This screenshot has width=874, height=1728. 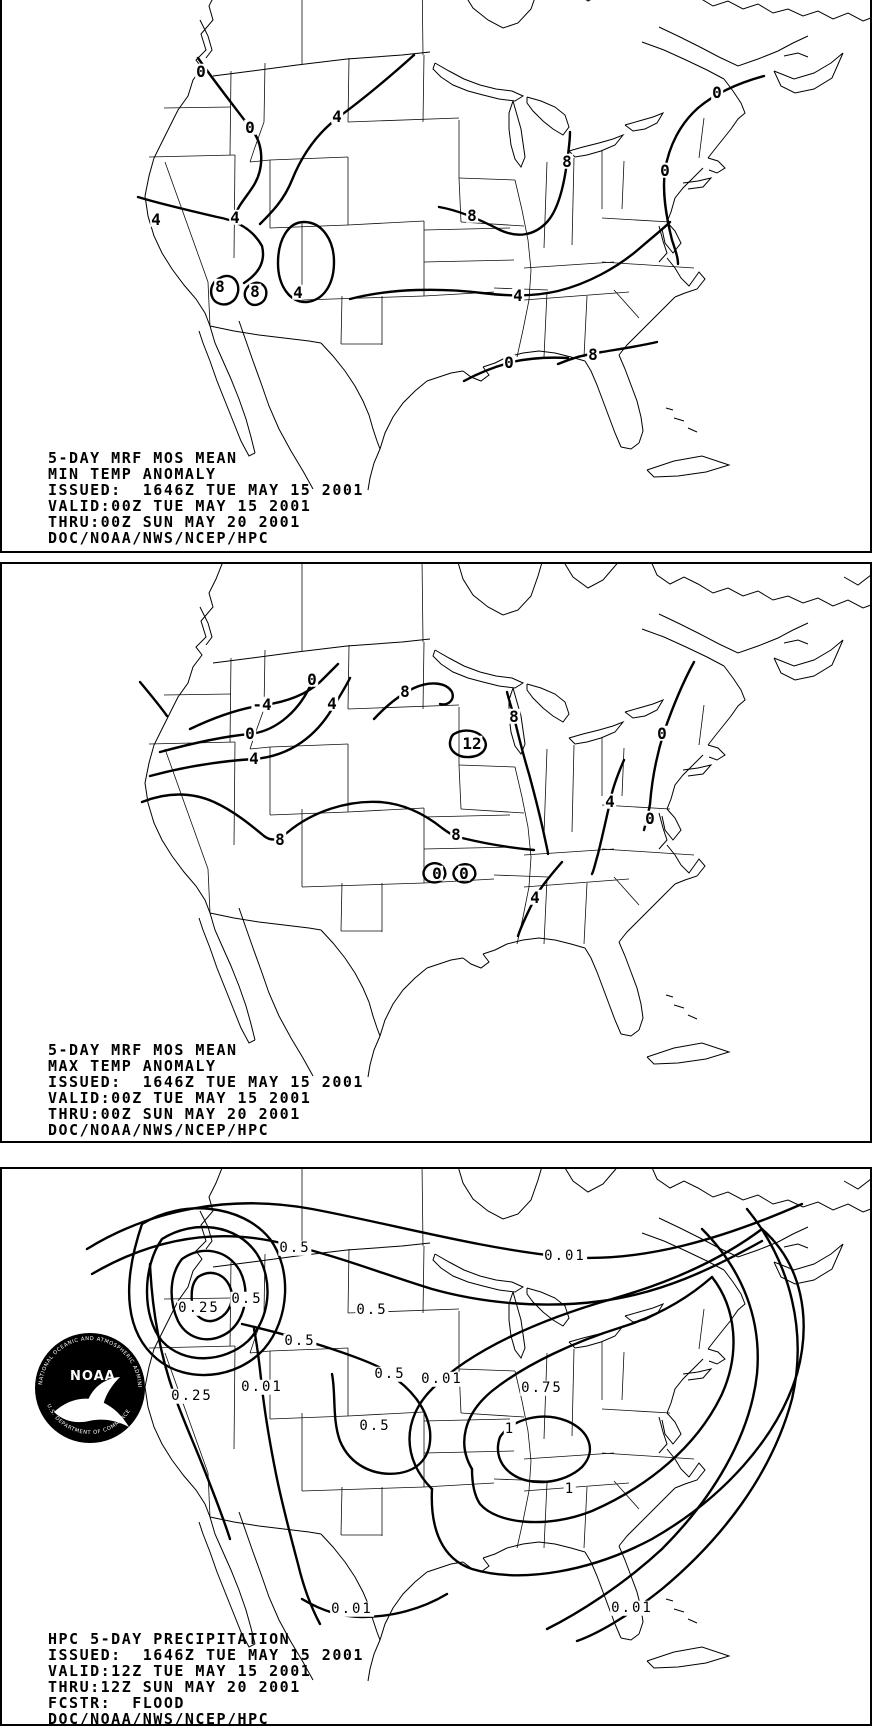 What do you see at coordinates (116, 1703) in the screenshot?
I see `info-line: FCSTR: FLOOD` at bounding box center [116, 1703].